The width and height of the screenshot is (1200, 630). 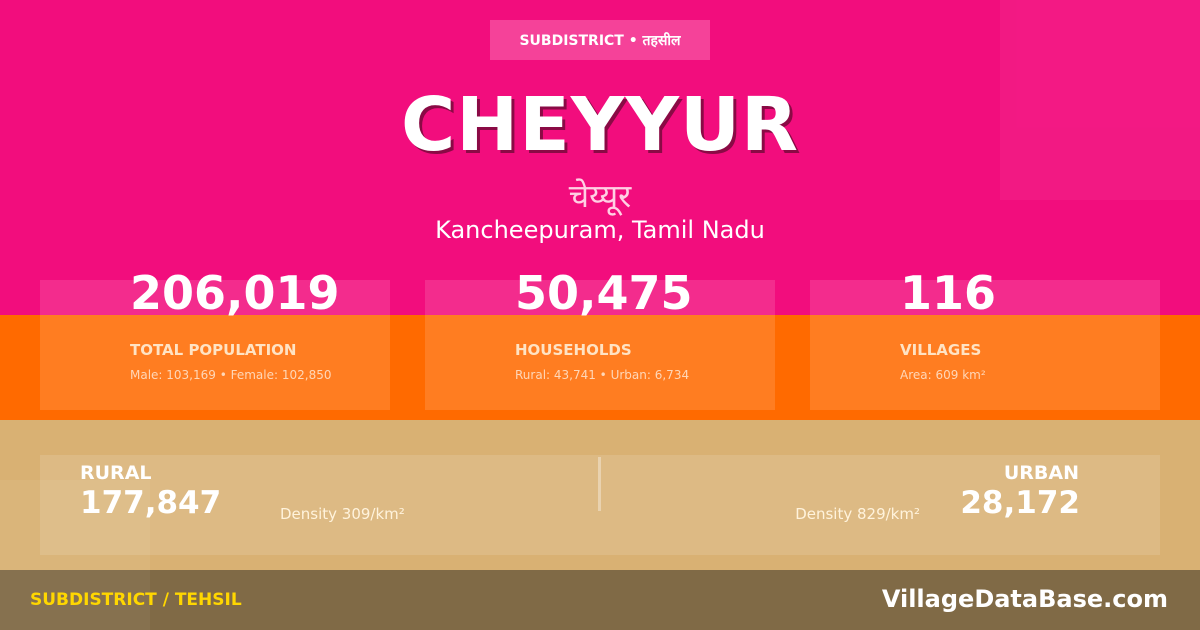 I want to click on stat-value: 206,019, so click(x=235, y=293).